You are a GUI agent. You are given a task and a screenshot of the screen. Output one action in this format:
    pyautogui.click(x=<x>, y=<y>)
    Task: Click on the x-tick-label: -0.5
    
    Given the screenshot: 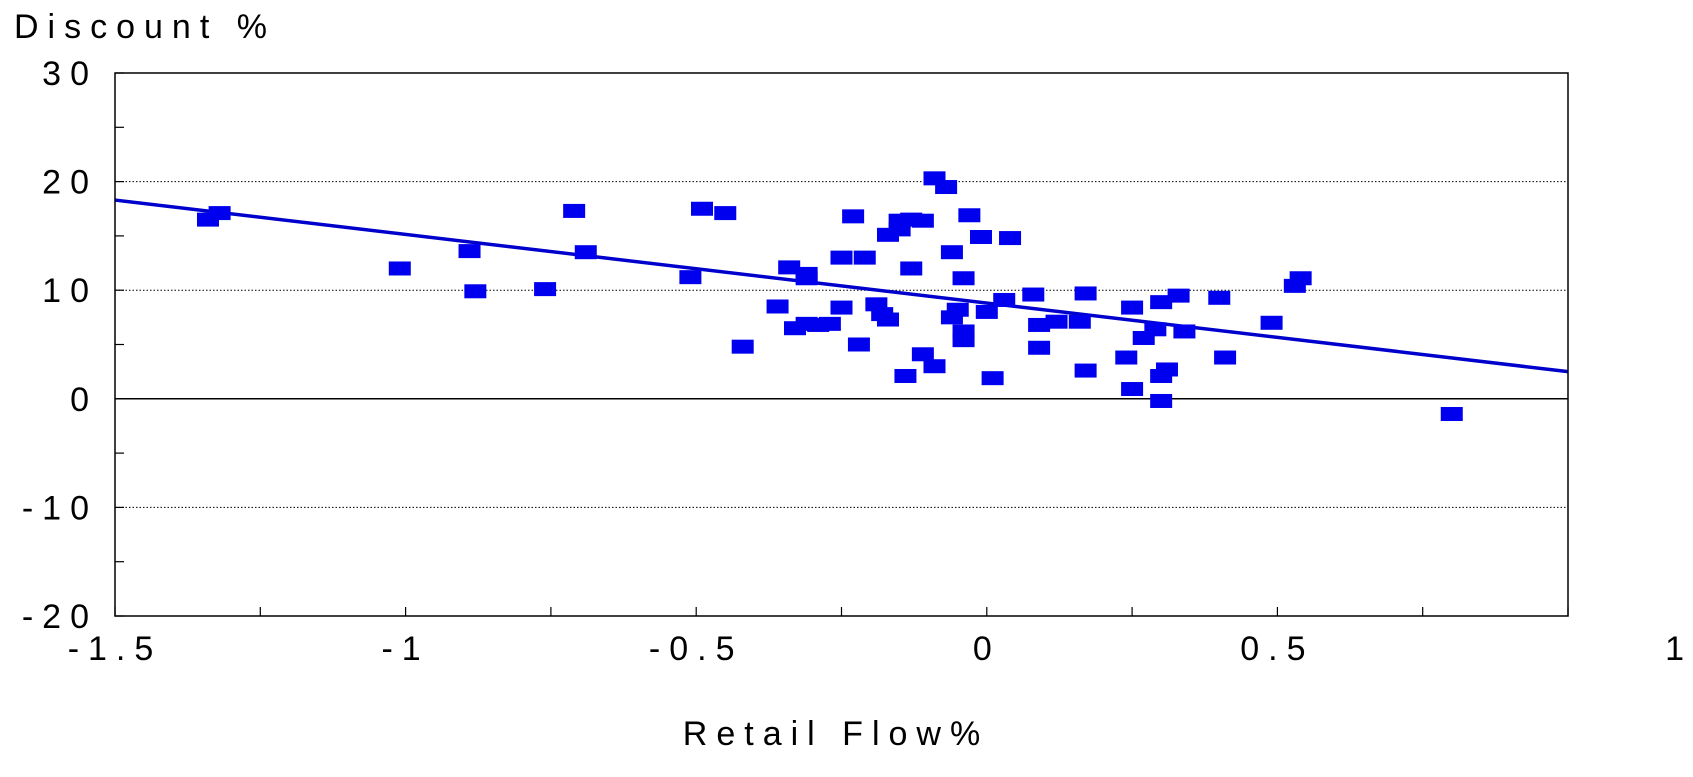 What is the action you would take?
    pyautogui.click(x=696, y=649)
    